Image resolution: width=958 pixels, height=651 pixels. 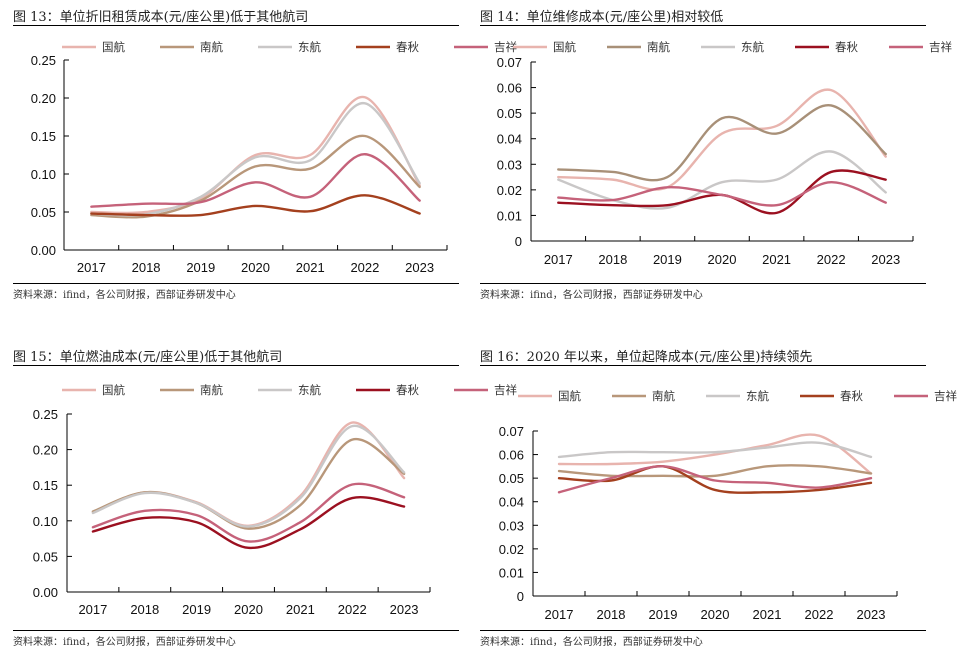 What do you see at coordinates (45, 485) in the screenshot?
I see `y-tick-label: 0.15` at bounding box center [45, 485].